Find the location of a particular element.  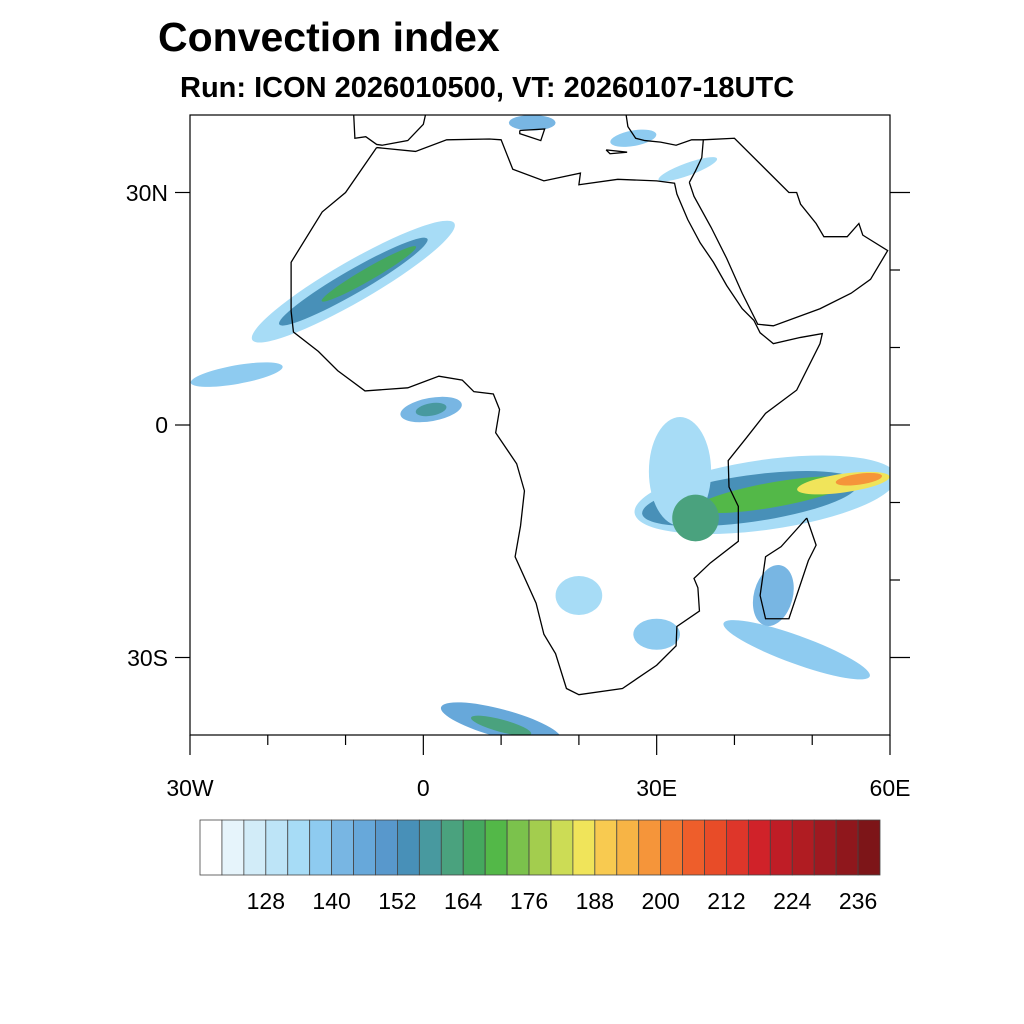

lon-label: 0 is located at coordinates (423, 788).